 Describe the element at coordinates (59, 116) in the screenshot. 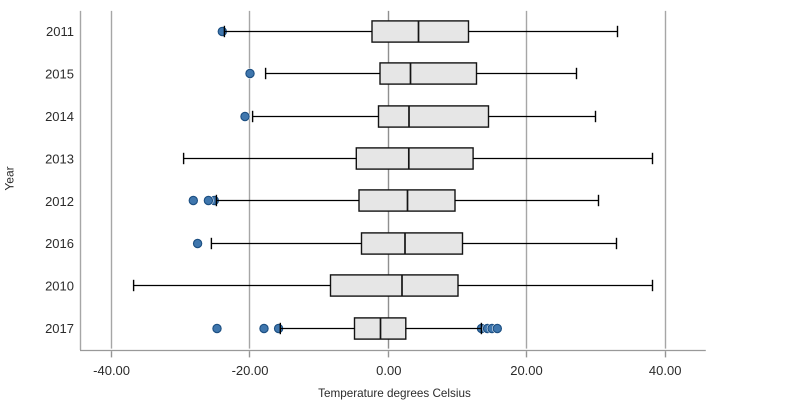

I see `svg-text: 2014` at that location.